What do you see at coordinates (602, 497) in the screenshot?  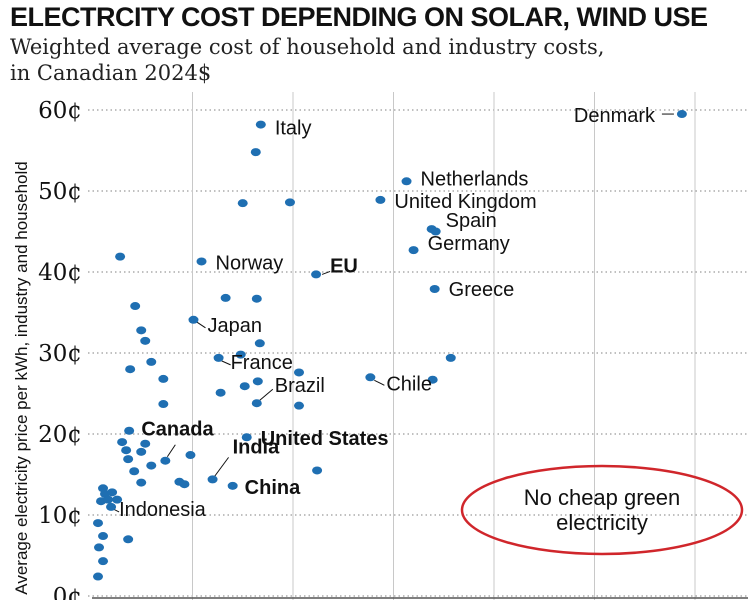 I see `annotation-line-1: No cheap green` at bounding box center [602, 497].